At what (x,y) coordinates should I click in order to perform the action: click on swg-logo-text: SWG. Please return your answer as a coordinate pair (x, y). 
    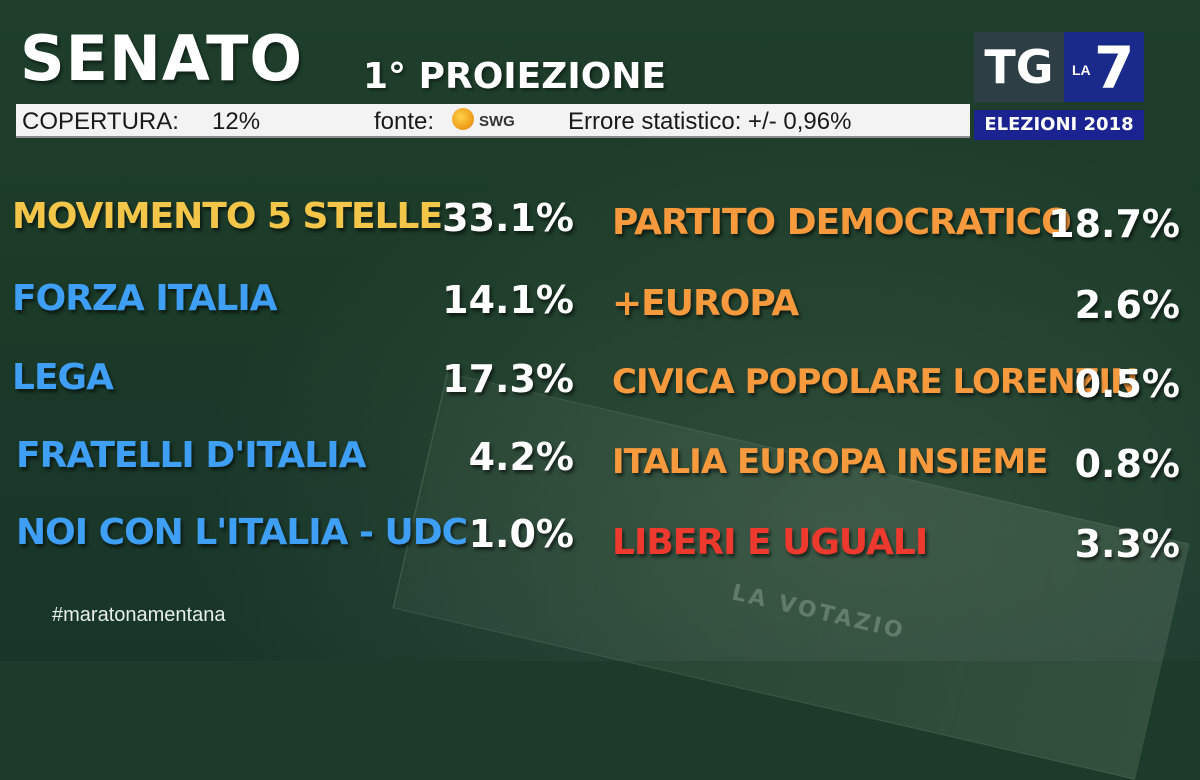
    Looking at the image, I should click on (497, 121).